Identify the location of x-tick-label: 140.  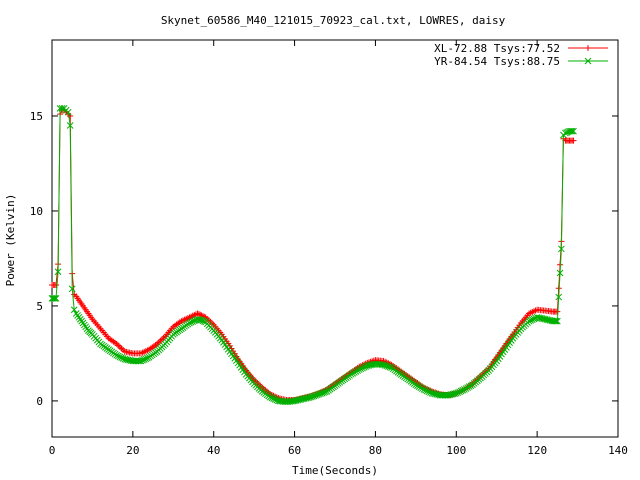
(618, 450).